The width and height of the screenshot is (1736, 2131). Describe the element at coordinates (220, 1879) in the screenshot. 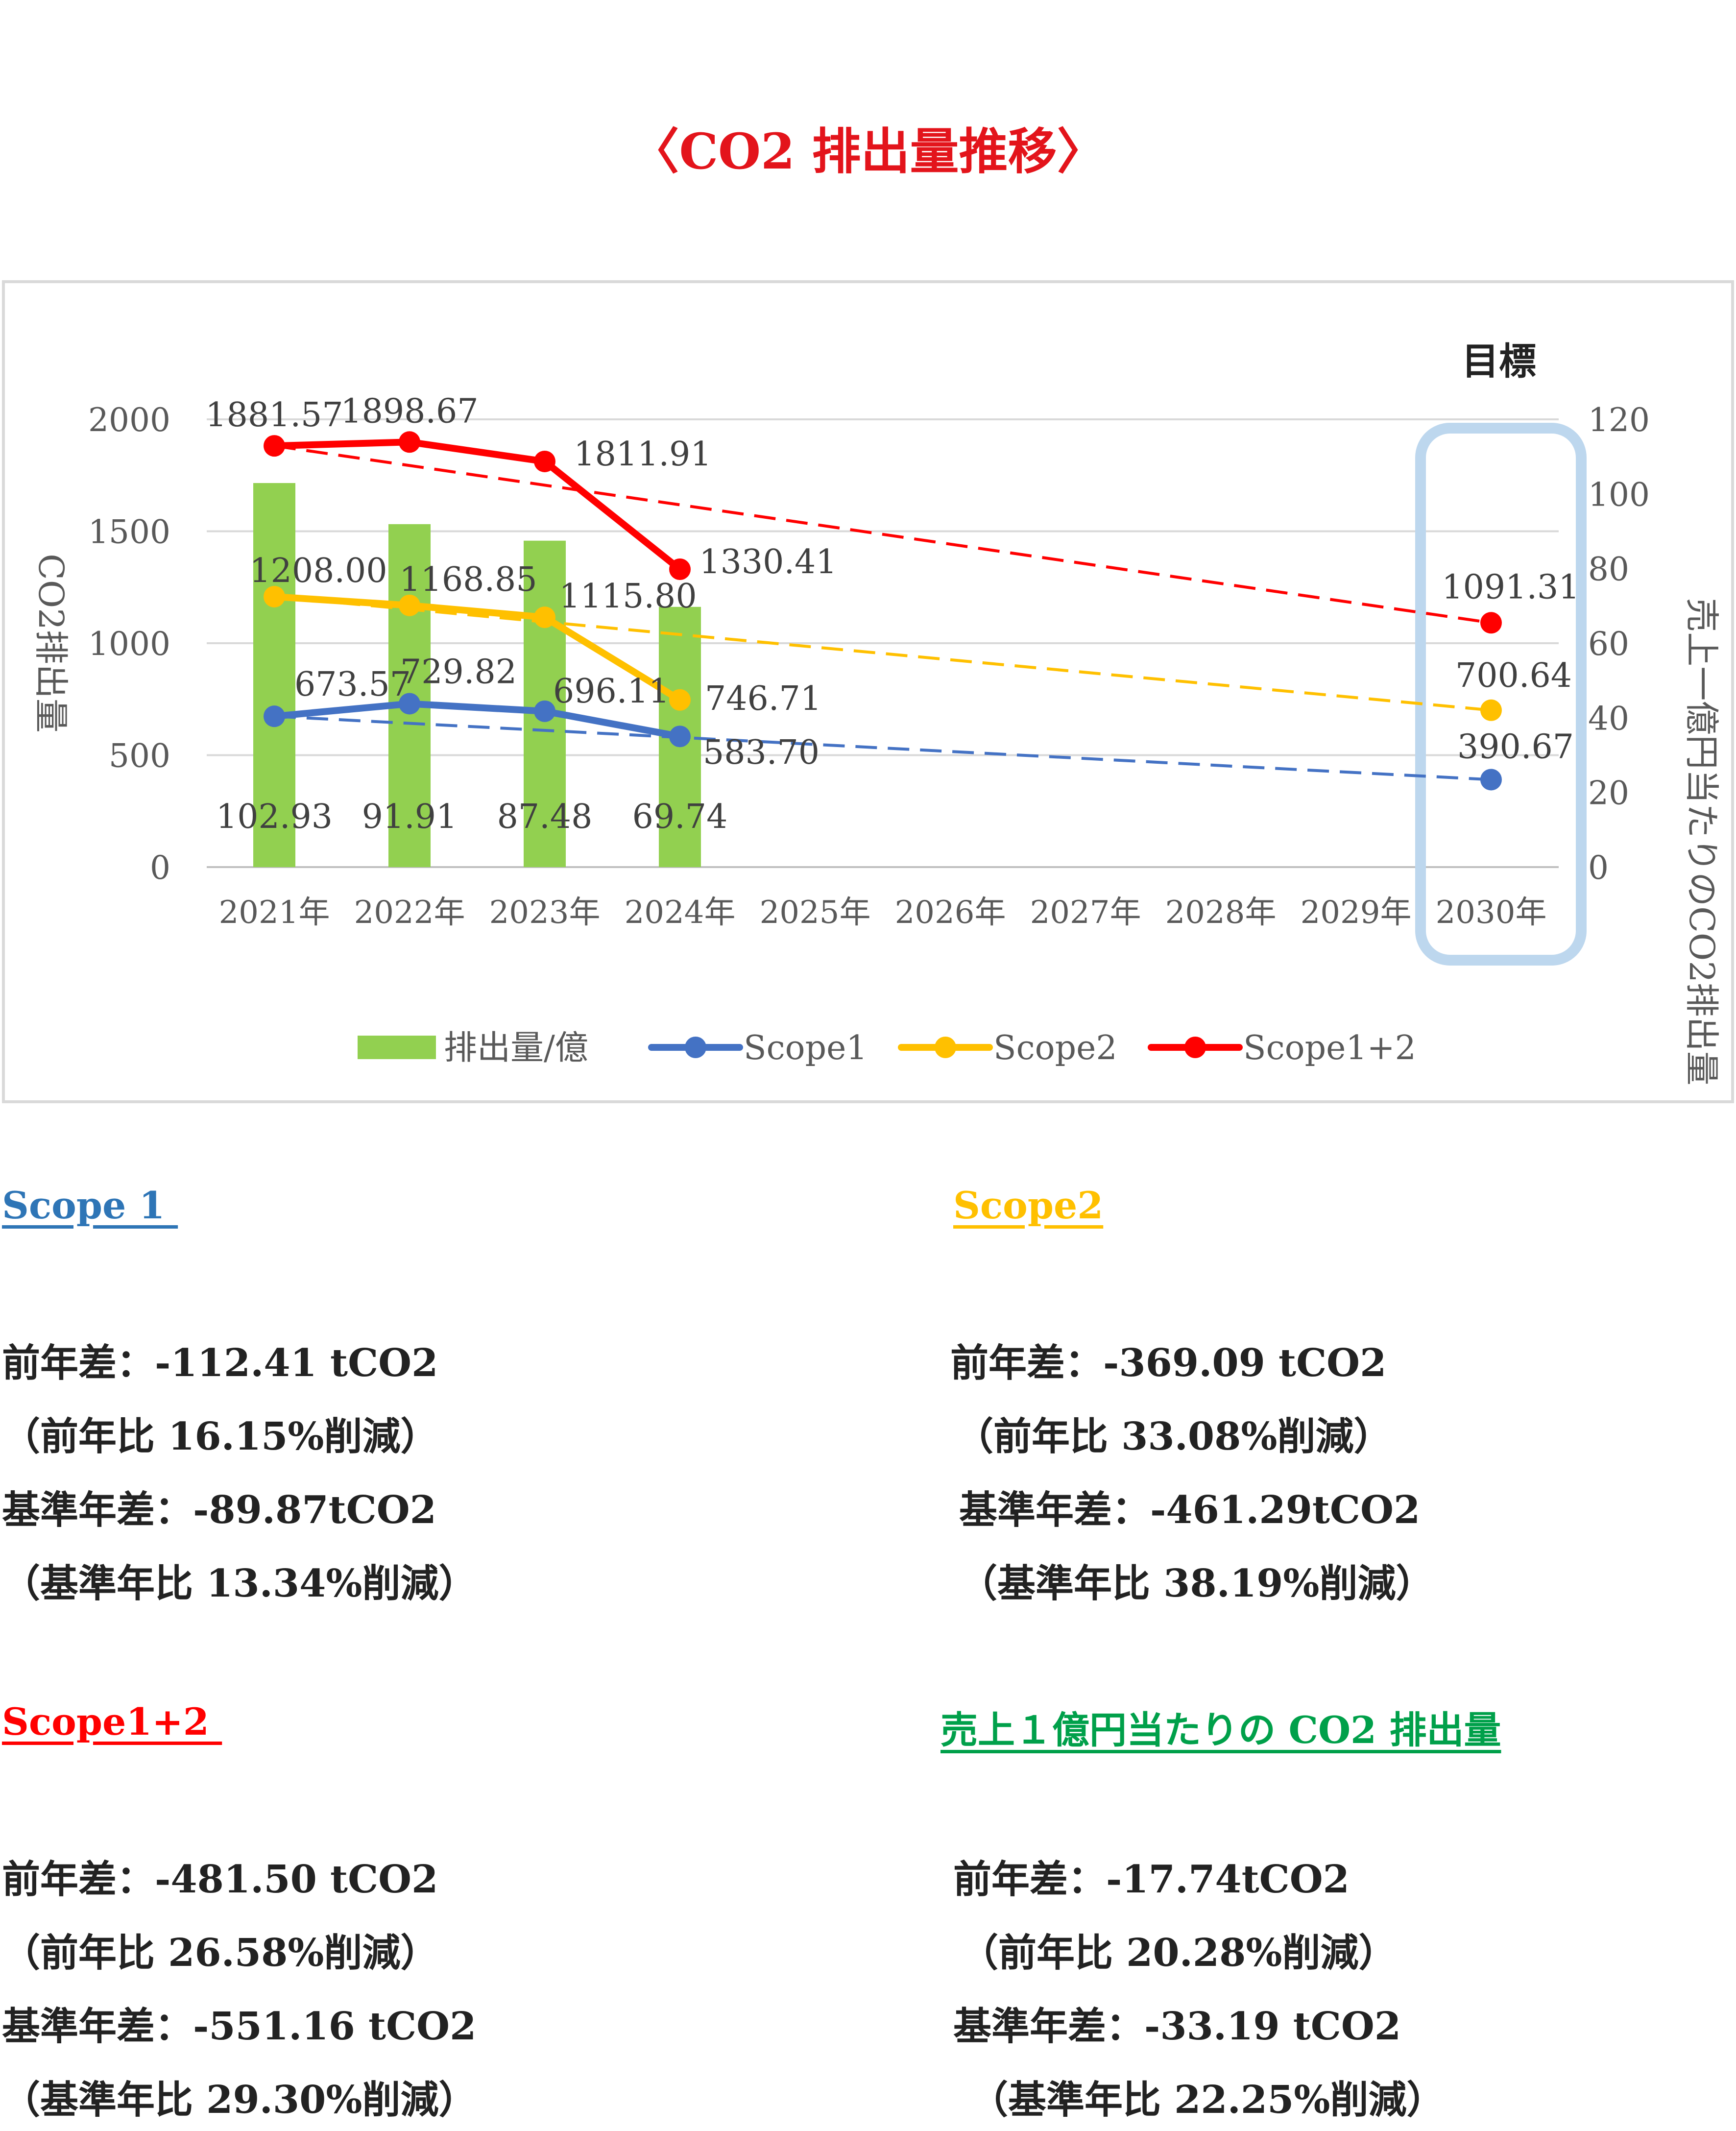

I see `scope12-line-1: 前年差：-481.50 tCO2` at that location.